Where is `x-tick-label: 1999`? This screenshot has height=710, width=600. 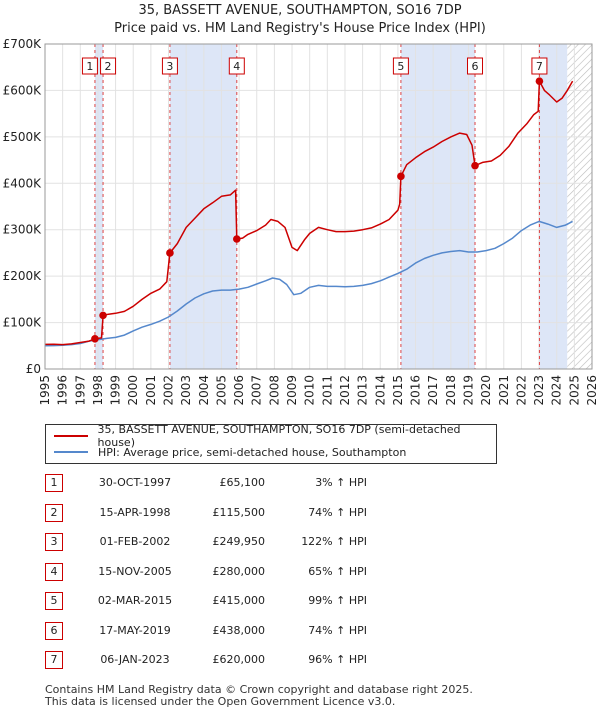 x-tick-label: 1999 is located at coordinates (116, 390).